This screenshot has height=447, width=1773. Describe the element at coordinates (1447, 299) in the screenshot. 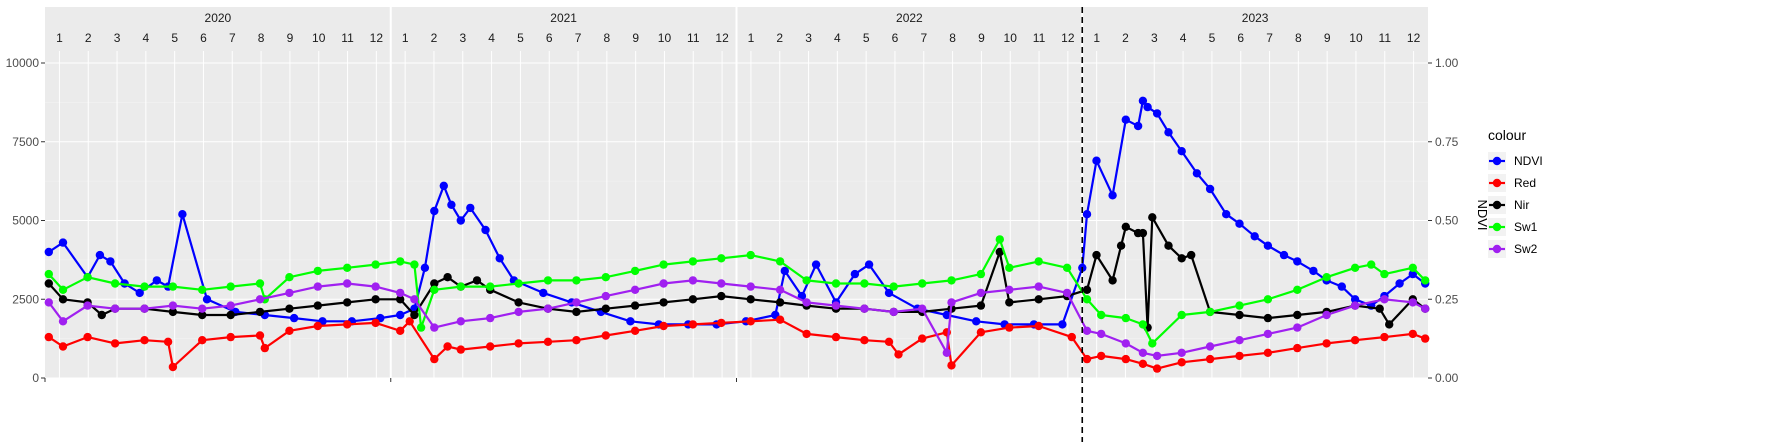

I see `right-tick-label: 0.25` at that location.